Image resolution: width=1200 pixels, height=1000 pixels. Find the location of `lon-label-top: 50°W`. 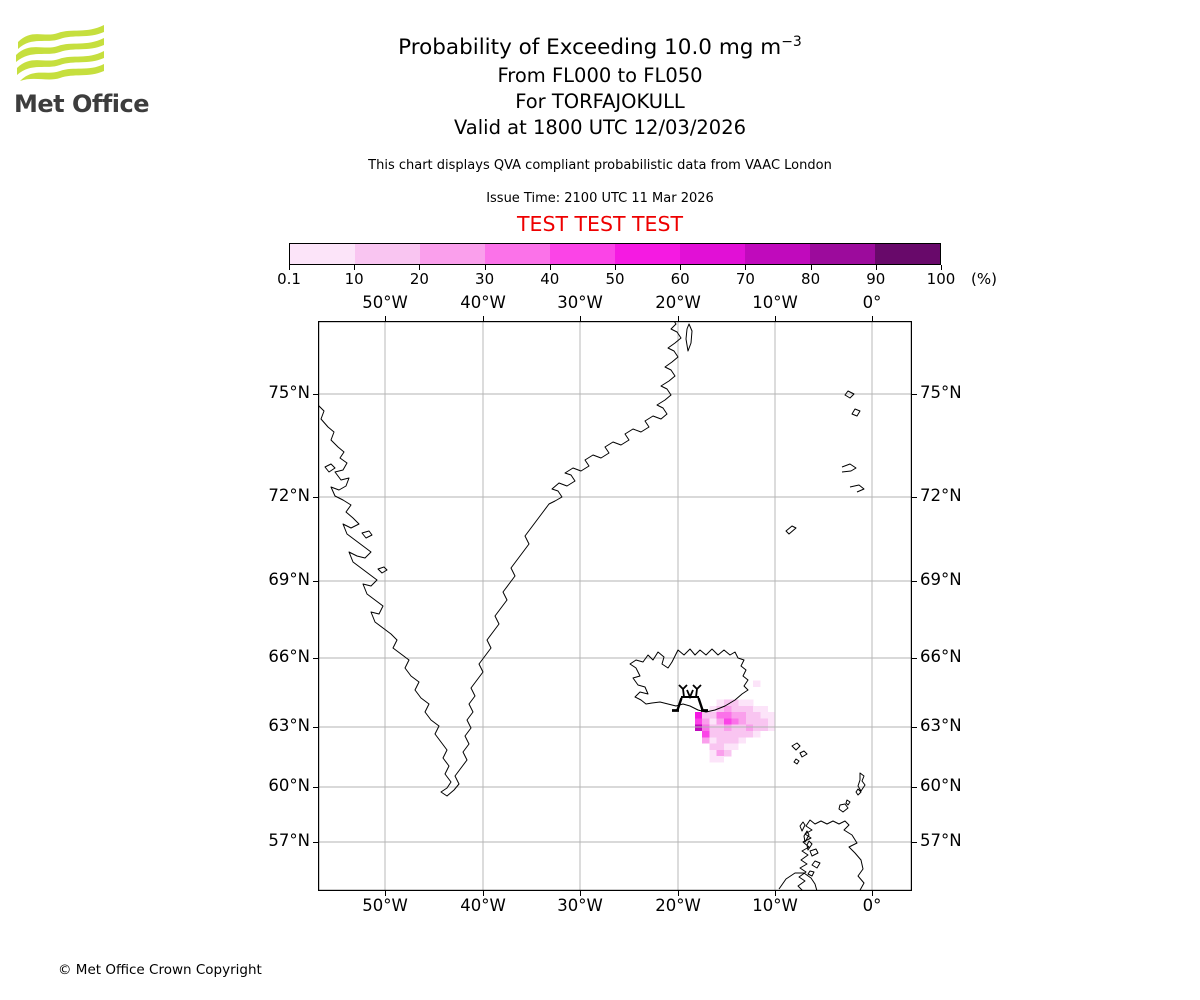

lon-label-top: 50°W is located at coordinates (385, 302).